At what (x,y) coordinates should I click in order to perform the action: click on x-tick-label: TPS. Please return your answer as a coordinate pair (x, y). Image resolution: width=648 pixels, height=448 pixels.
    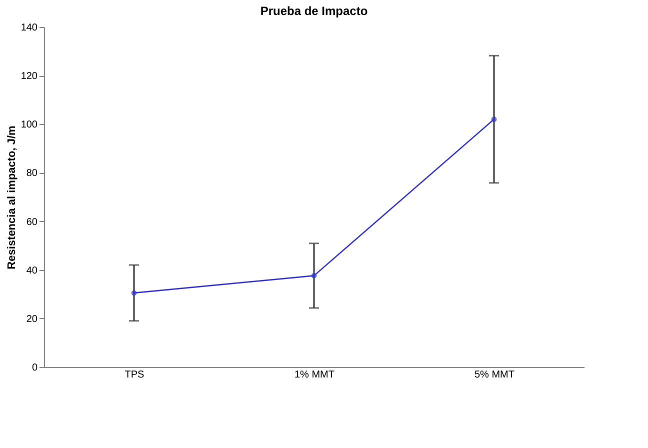
    Looking at the image, I should click on (134, 375).